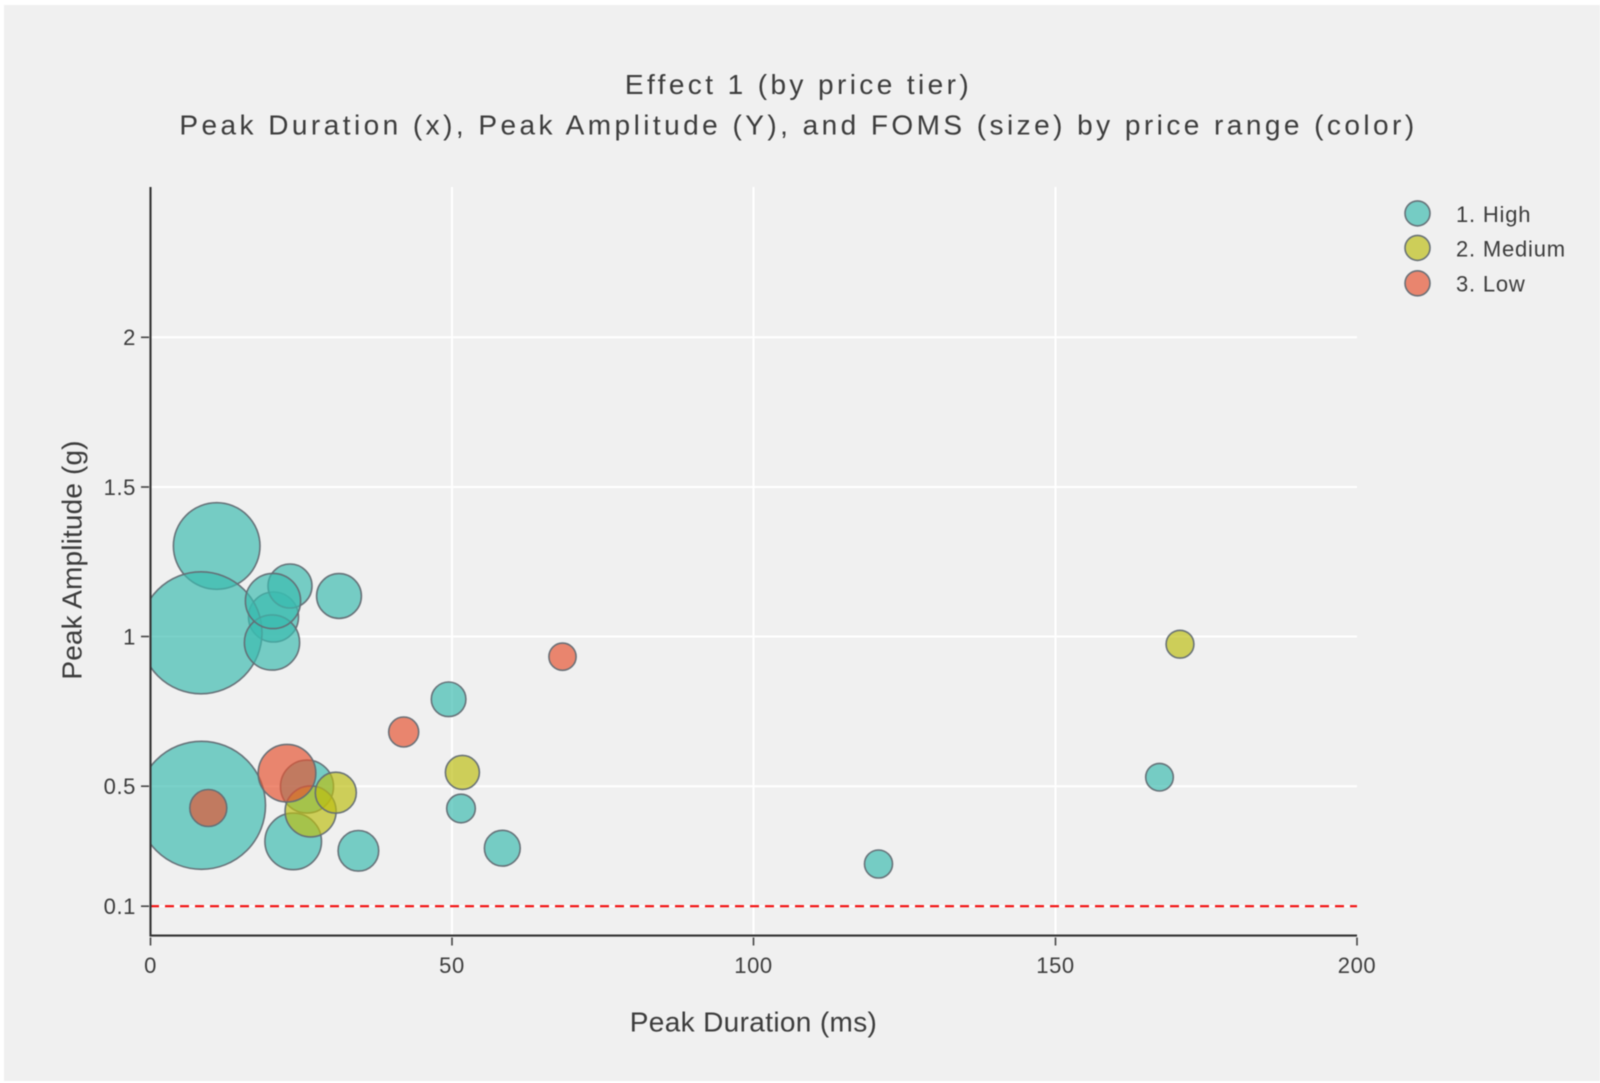  I want to click on svg-text: 100, so click(753, 965).